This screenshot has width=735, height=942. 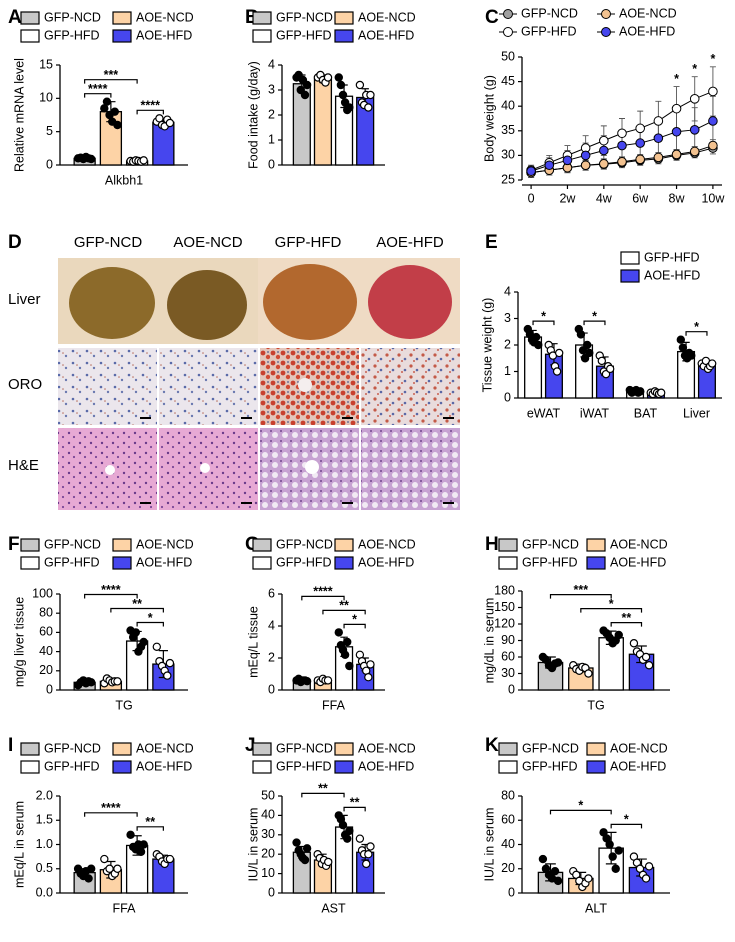 I want to click on panel-label: K, so click(x=492, y=745).